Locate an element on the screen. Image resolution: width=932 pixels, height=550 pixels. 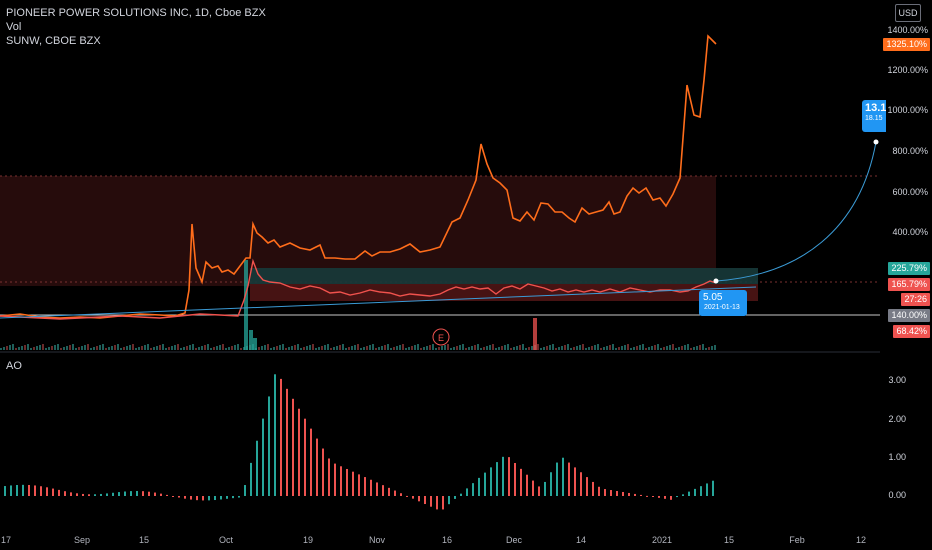
projection-callout-sub: 18.15 is located at coordinates (874, 118).